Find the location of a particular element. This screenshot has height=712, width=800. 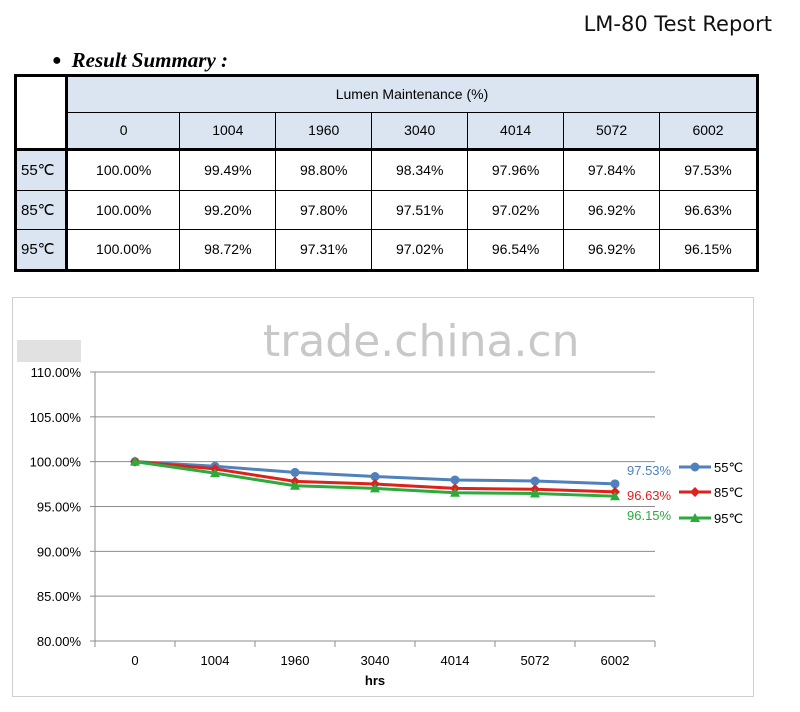

table-cell: 97.53% is located at coordinates (708, 169).